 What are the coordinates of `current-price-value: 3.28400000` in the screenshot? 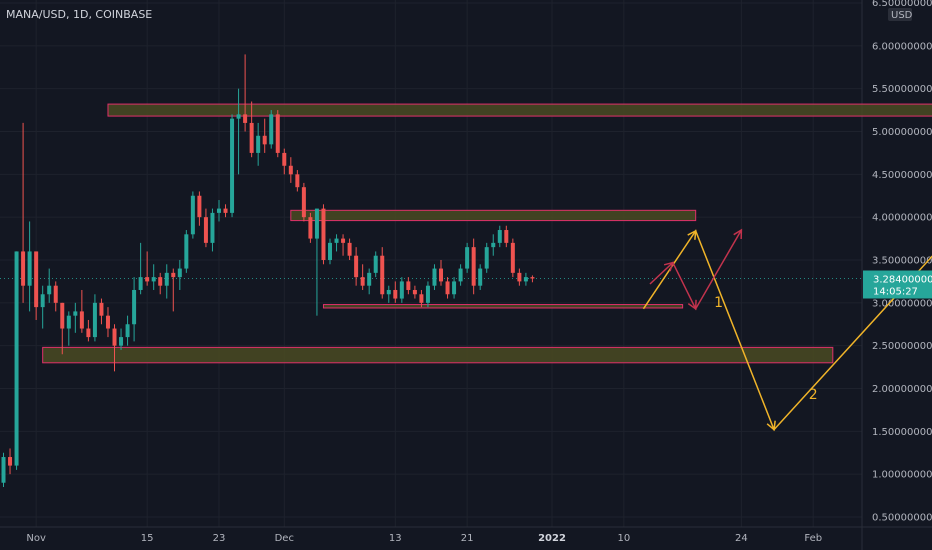 It's located at (902, 280).